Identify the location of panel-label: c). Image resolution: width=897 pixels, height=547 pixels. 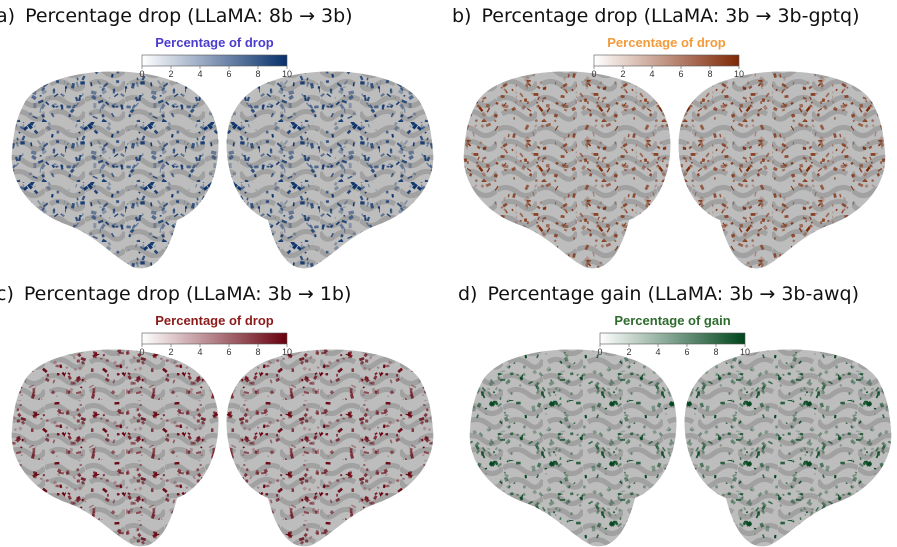
(7, 294).